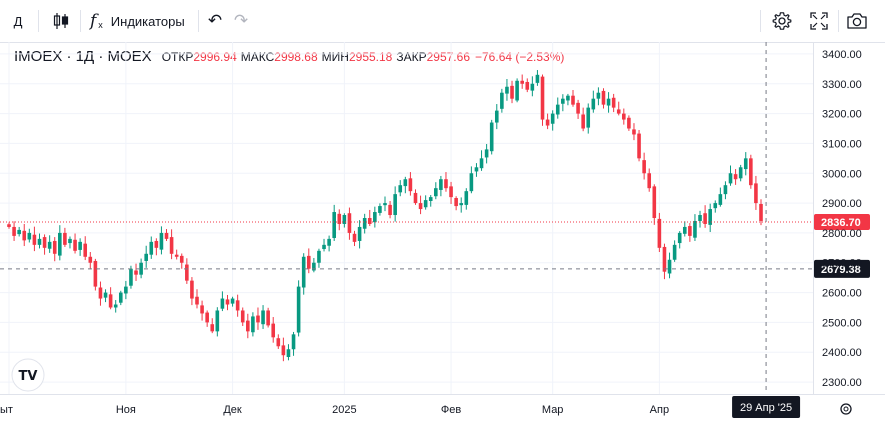 Image resolution: width=885 pixels, height=426 pixels. Describe the element at coordinates (842, 323) in the screenshot. I see `price-tick-label: 2500.00` at that location.